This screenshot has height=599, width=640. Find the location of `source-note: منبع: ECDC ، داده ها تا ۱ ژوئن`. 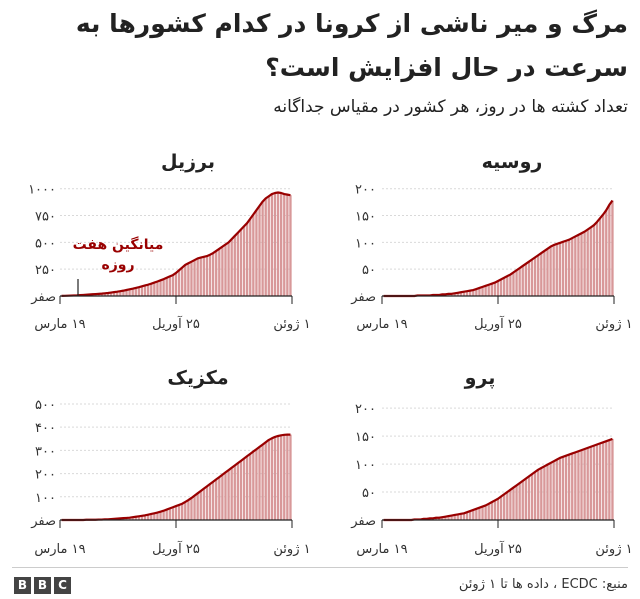

source-note: منبع: ECDC ، داده ها تا ۱ ژوئن is located at coordinates (543, 584).